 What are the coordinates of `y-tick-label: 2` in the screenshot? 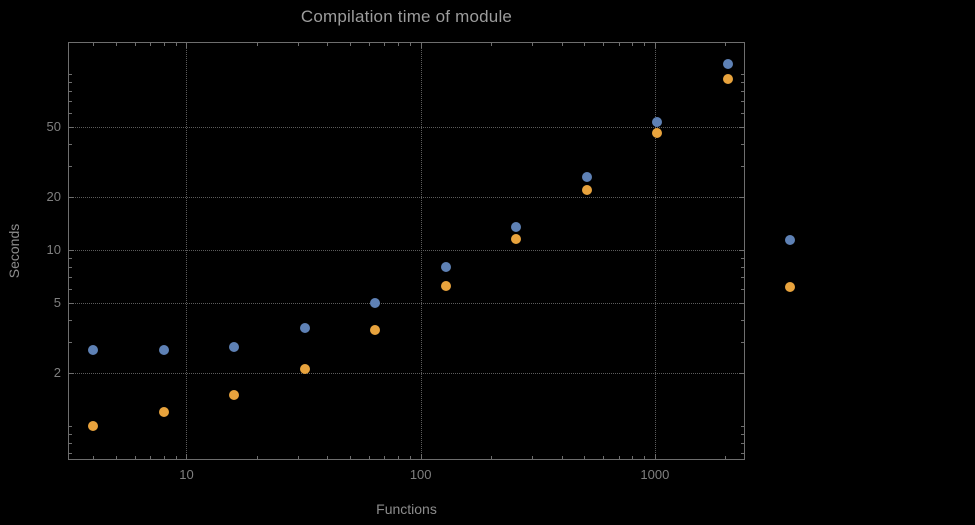 It's located at (57, 372).